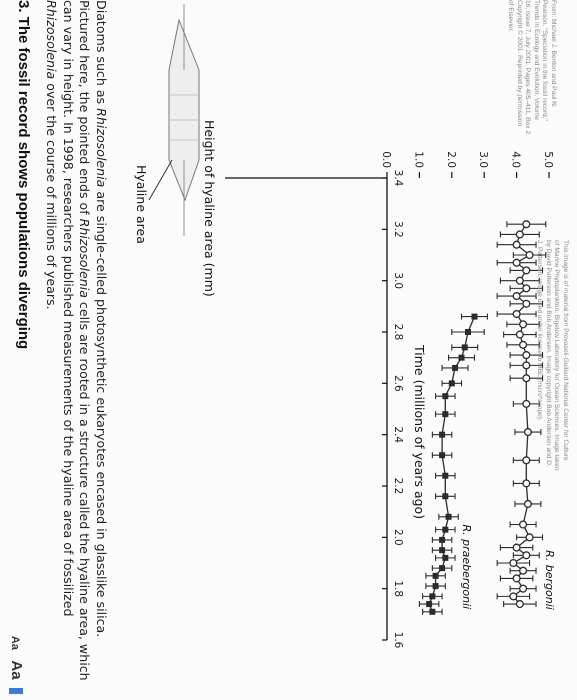  I want to click on y-tick-label: 4.0, so click(516, 159).